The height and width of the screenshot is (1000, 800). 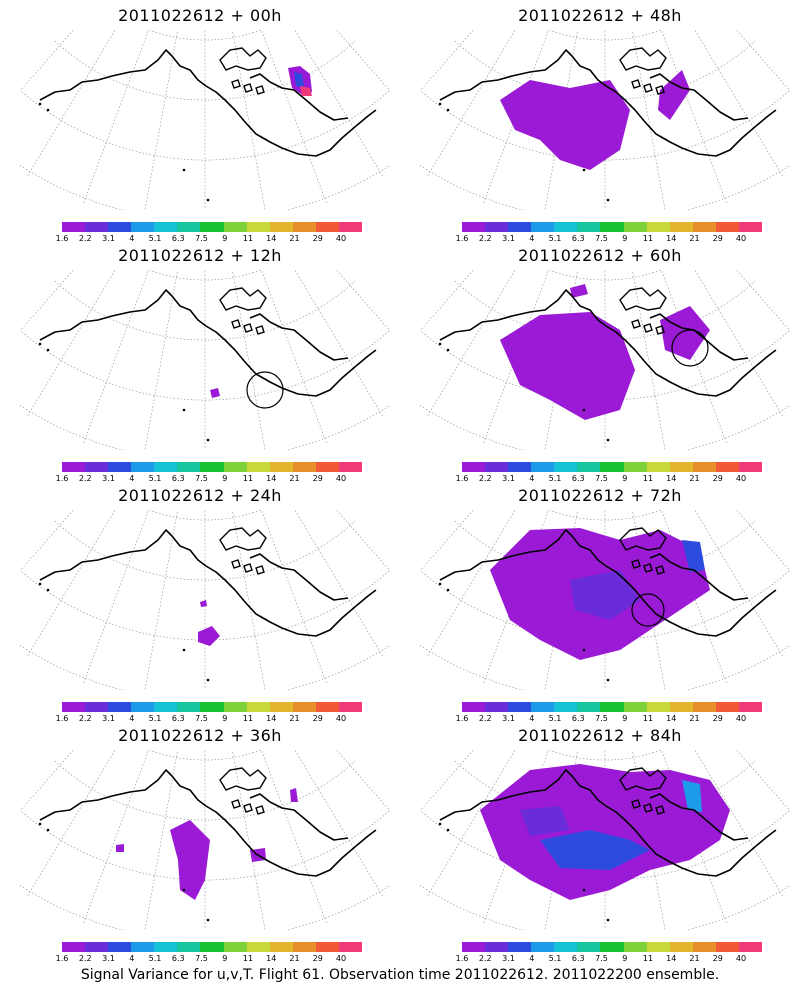 What do you see at coordinates (609, 959) in the screenshot?
I see `colorbar-labels: 1.6 2.2 3.1 4 5.1 6.3 7.5 9 11 14 21 29 40` at bounding box center [609, 959].